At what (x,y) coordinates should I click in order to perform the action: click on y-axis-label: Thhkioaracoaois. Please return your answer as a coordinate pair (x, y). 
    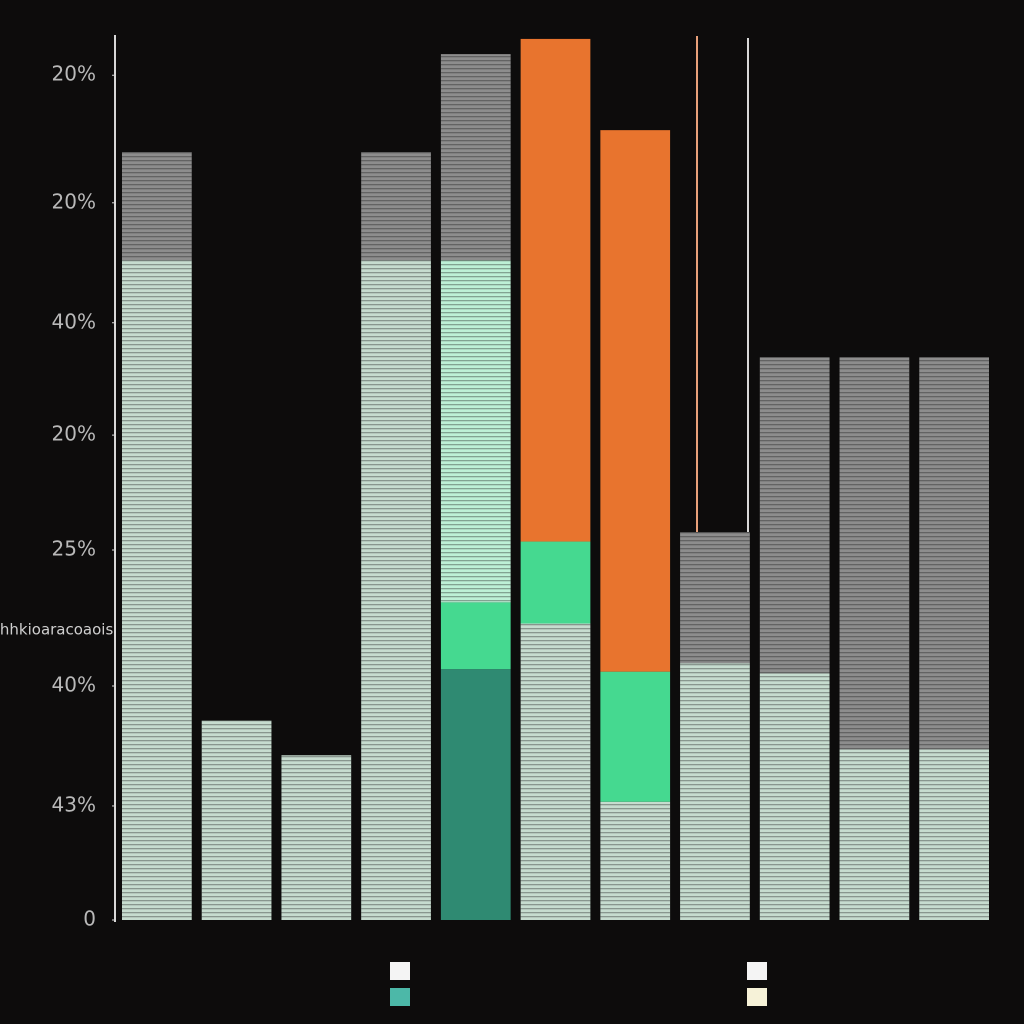
    Looking at the image, I should click on (56, 630).